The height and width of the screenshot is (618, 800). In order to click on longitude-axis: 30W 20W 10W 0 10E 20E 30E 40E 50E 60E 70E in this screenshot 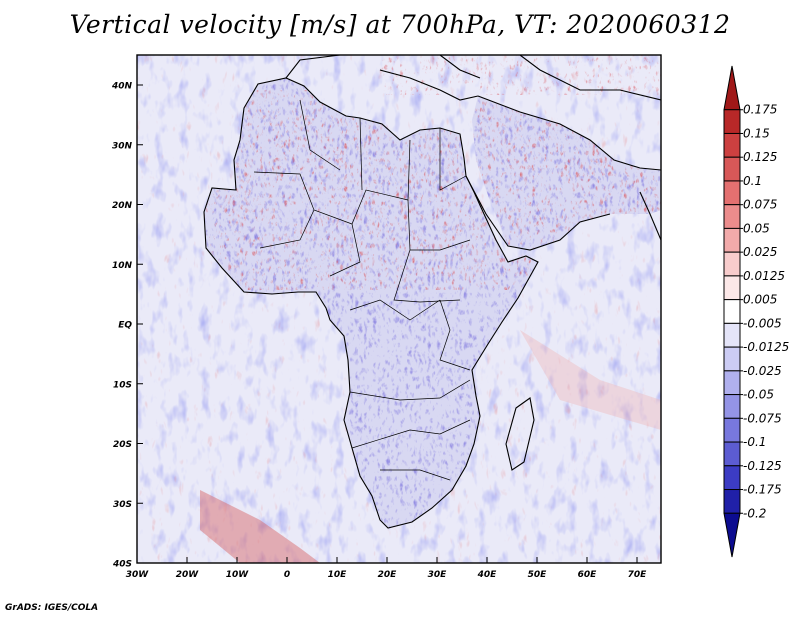, I will do `click(386, 568)`.